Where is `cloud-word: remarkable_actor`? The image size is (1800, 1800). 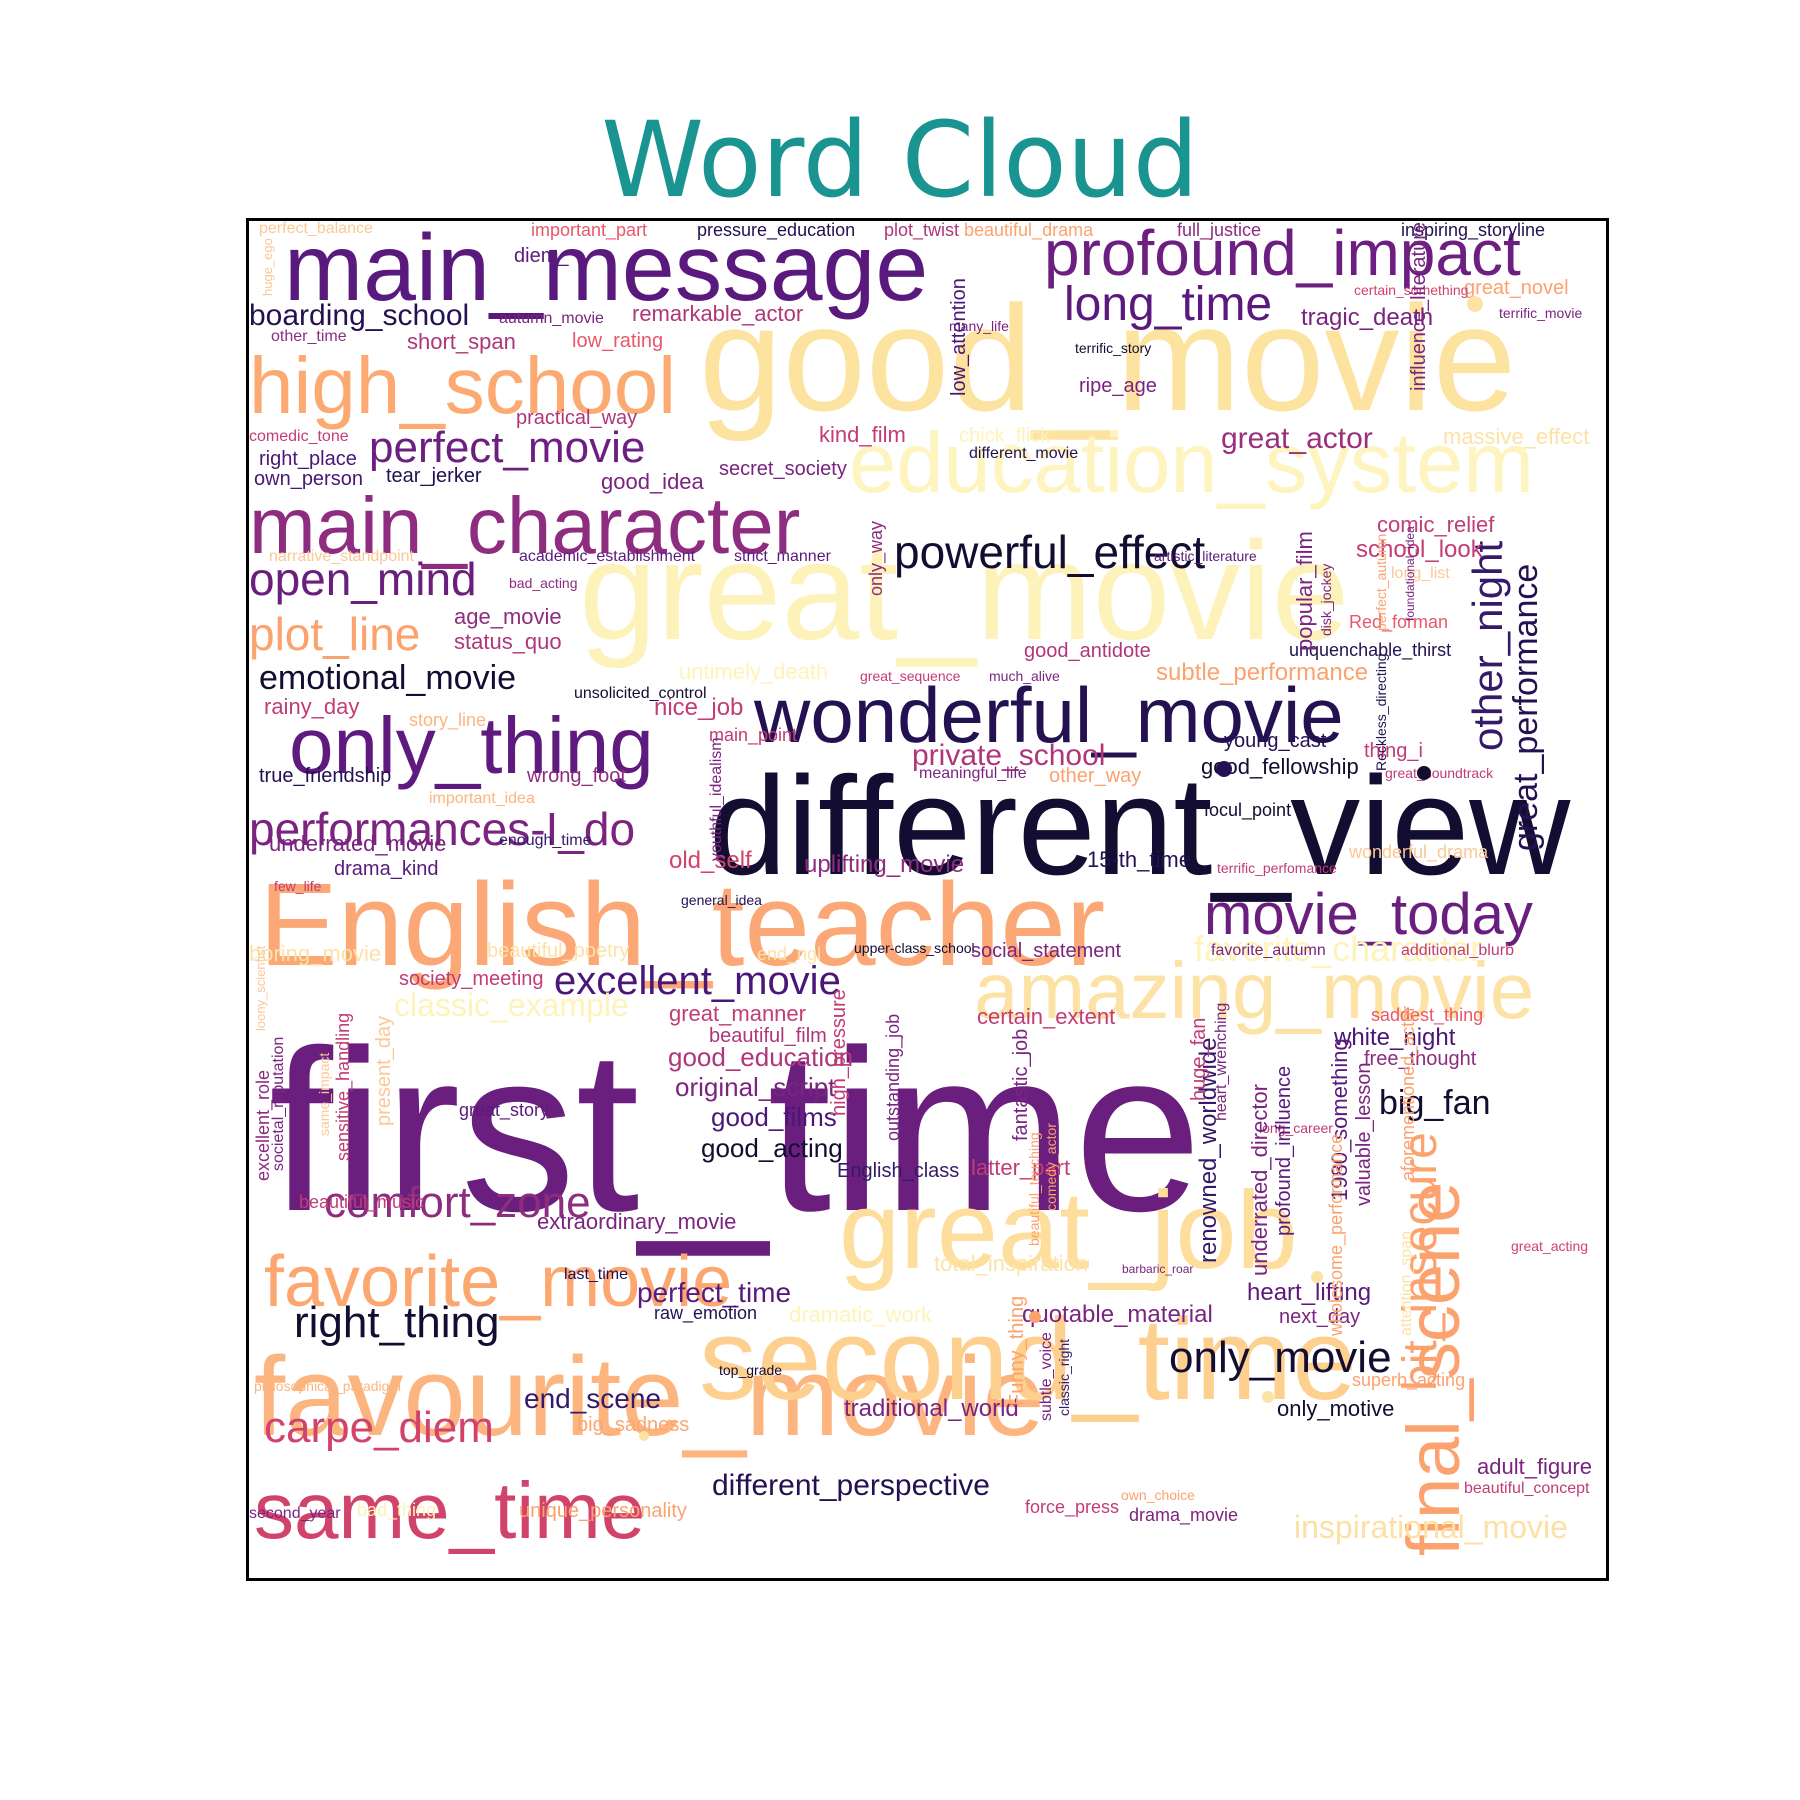
cloud-word: remarkable_actor is located at coordinates (718, 313).